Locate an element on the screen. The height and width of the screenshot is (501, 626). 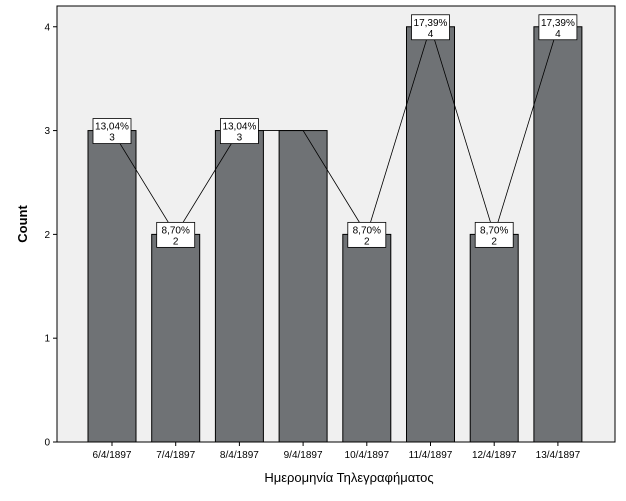
x-axis-title: Ημερομηνία Τηλεγραφήματος is located at coordinates (348, 477).